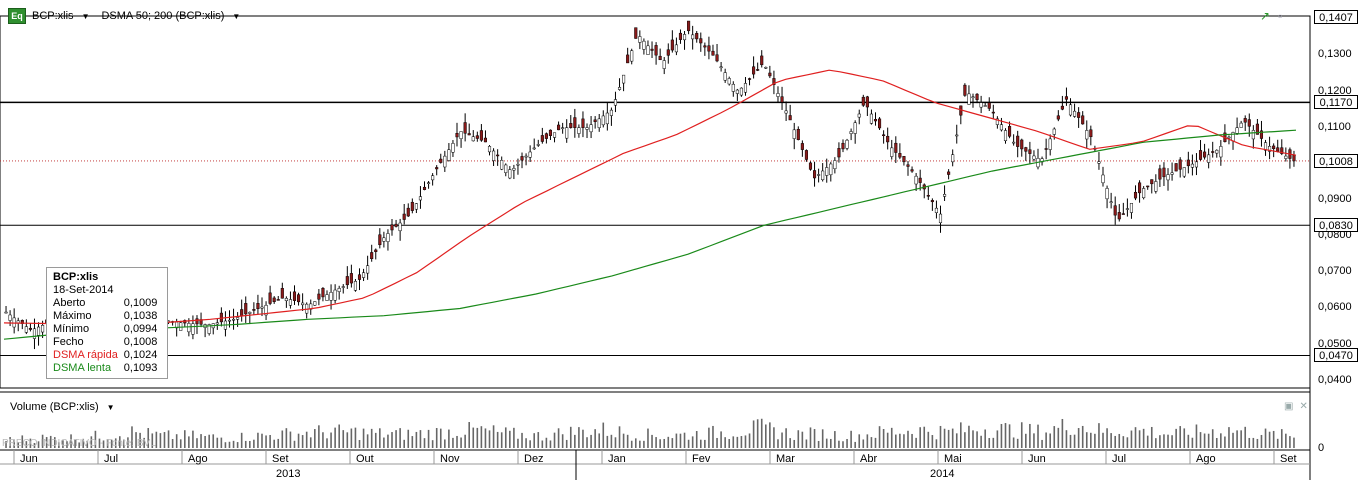  I want to click on equity-icon: Eq, so click(17, 16).